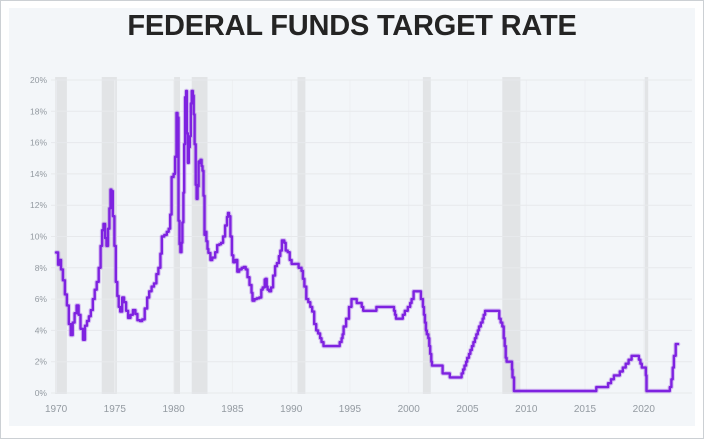 The width and height of the screenshot is (704, 439). Describe the element at coordinates (352, 26) in the screenshot. I see `chart-title: FEDERAL FUNDS TARGET RATE` at that location.